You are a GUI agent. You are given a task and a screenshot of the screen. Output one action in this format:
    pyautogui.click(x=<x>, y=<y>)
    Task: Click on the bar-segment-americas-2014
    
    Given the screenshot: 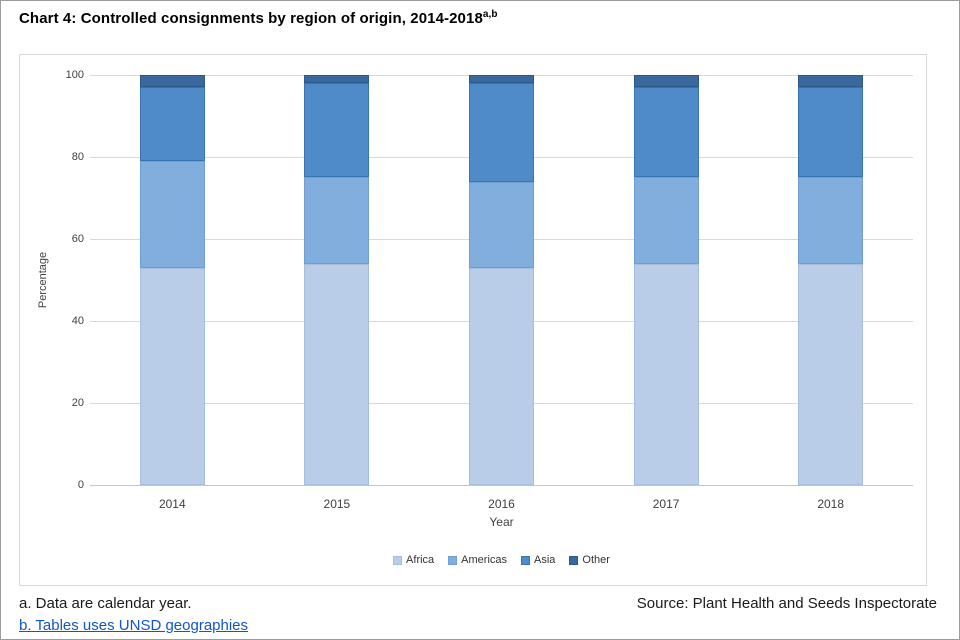 What is the action you would take?
    pyautogui.click(x=172, y=214)
    